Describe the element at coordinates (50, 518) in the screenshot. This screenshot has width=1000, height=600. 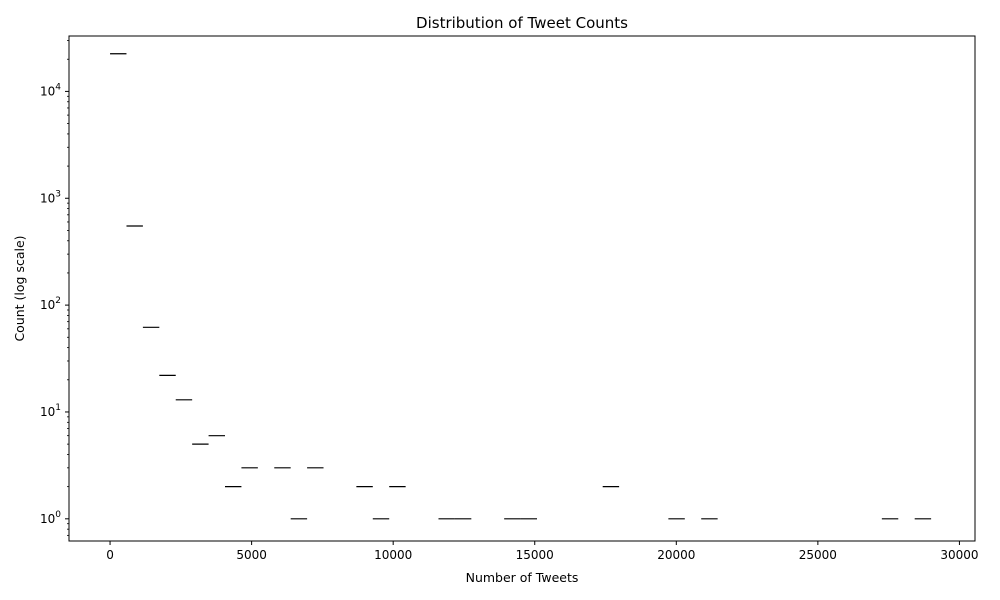
I see `y-tick-label: 10⁰` at that location.